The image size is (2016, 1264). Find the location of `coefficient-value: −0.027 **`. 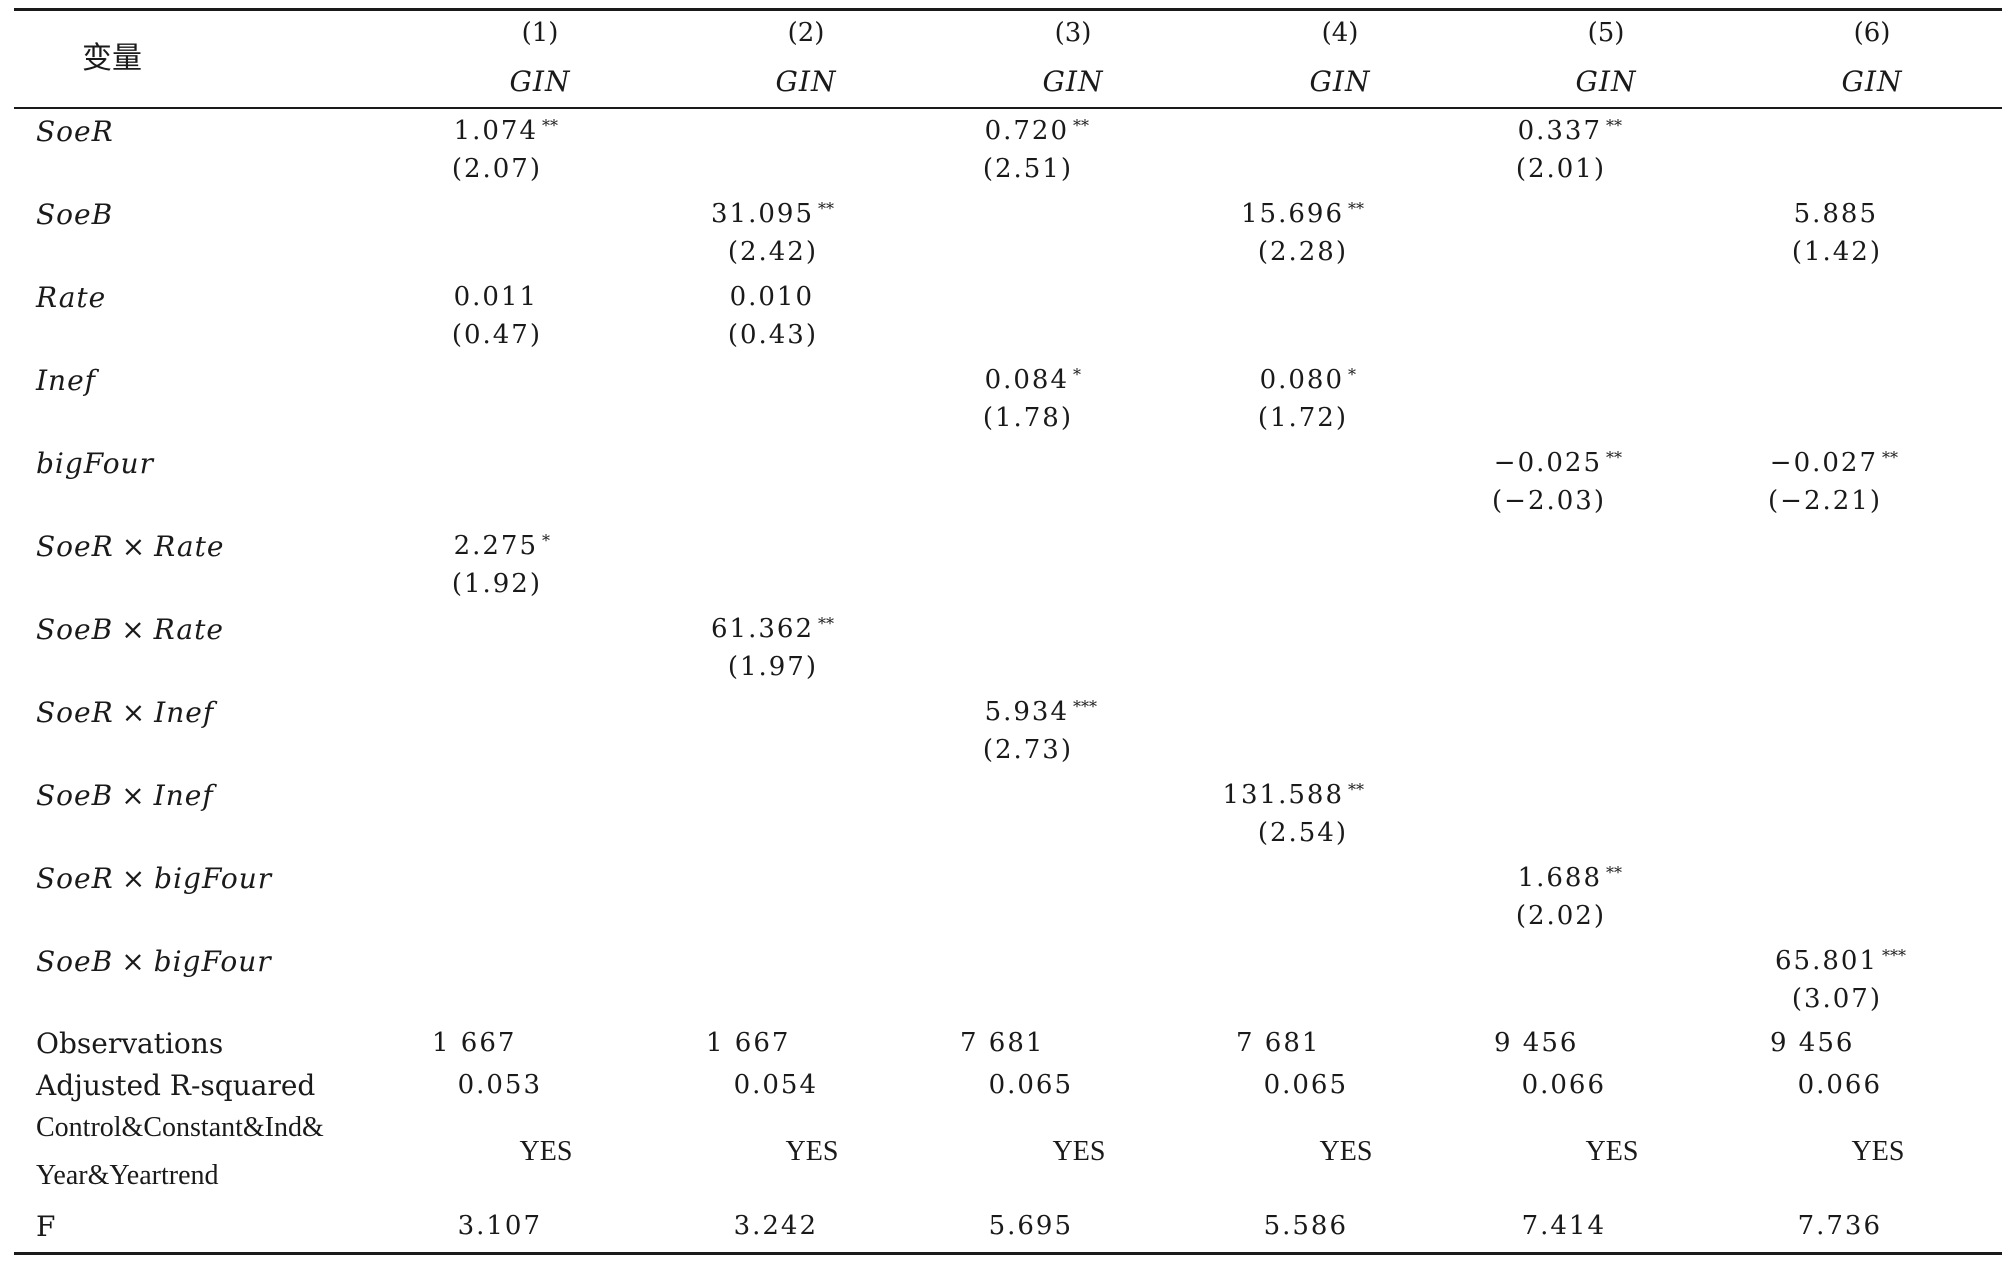

coefficient-value: −0.027 ** is located at coordinates (1840, 463).